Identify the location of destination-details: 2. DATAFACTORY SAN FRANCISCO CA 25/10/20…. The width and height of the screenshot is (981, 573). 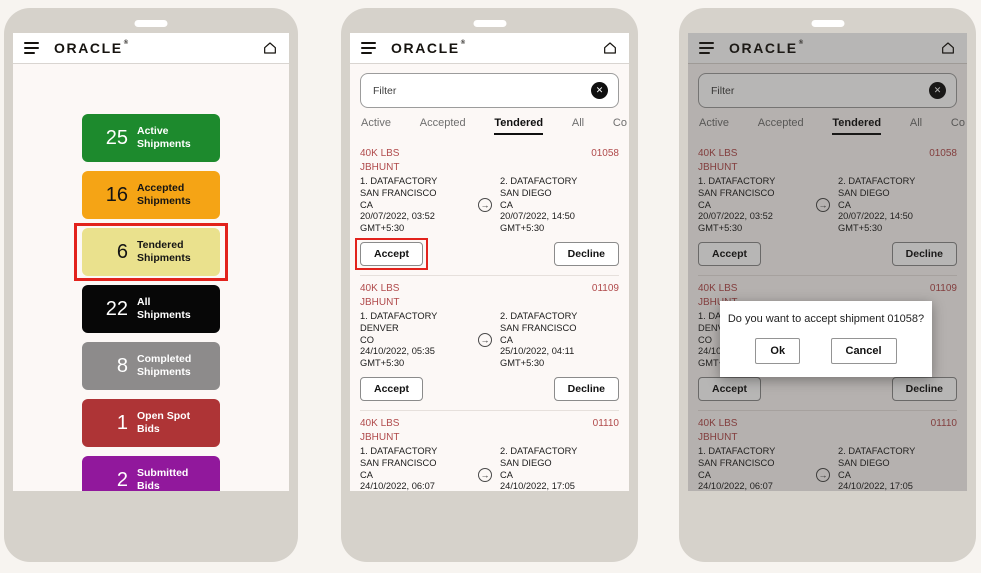
(539, 339).